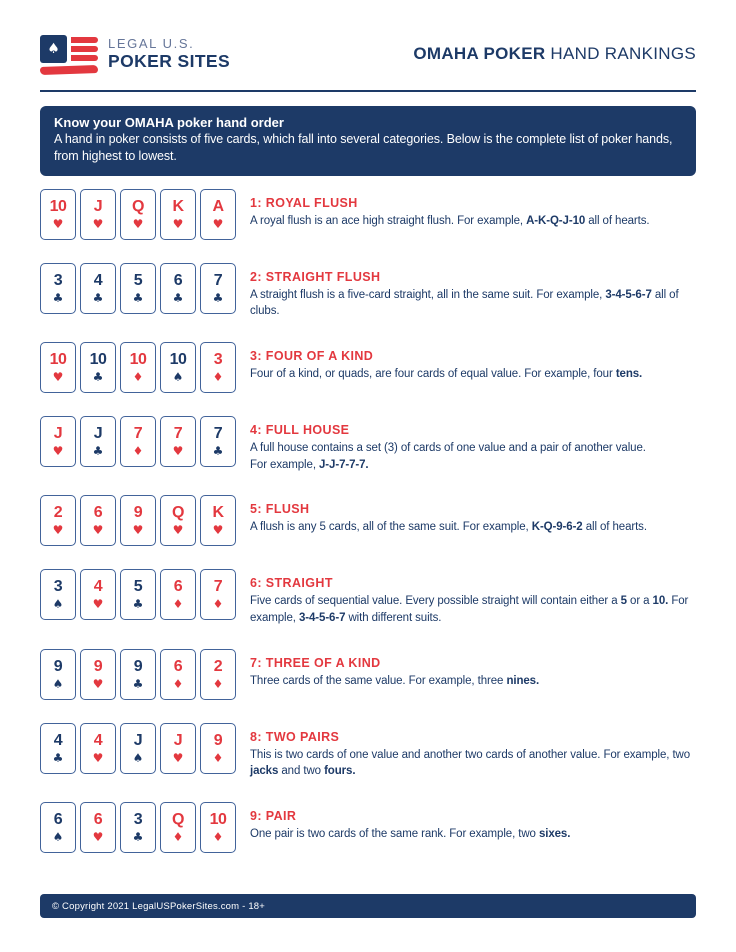  What do you see at coordinates (98, 442) in the screenshot?
I see `playing-card: J ♣` at bounding box center [98, 442].